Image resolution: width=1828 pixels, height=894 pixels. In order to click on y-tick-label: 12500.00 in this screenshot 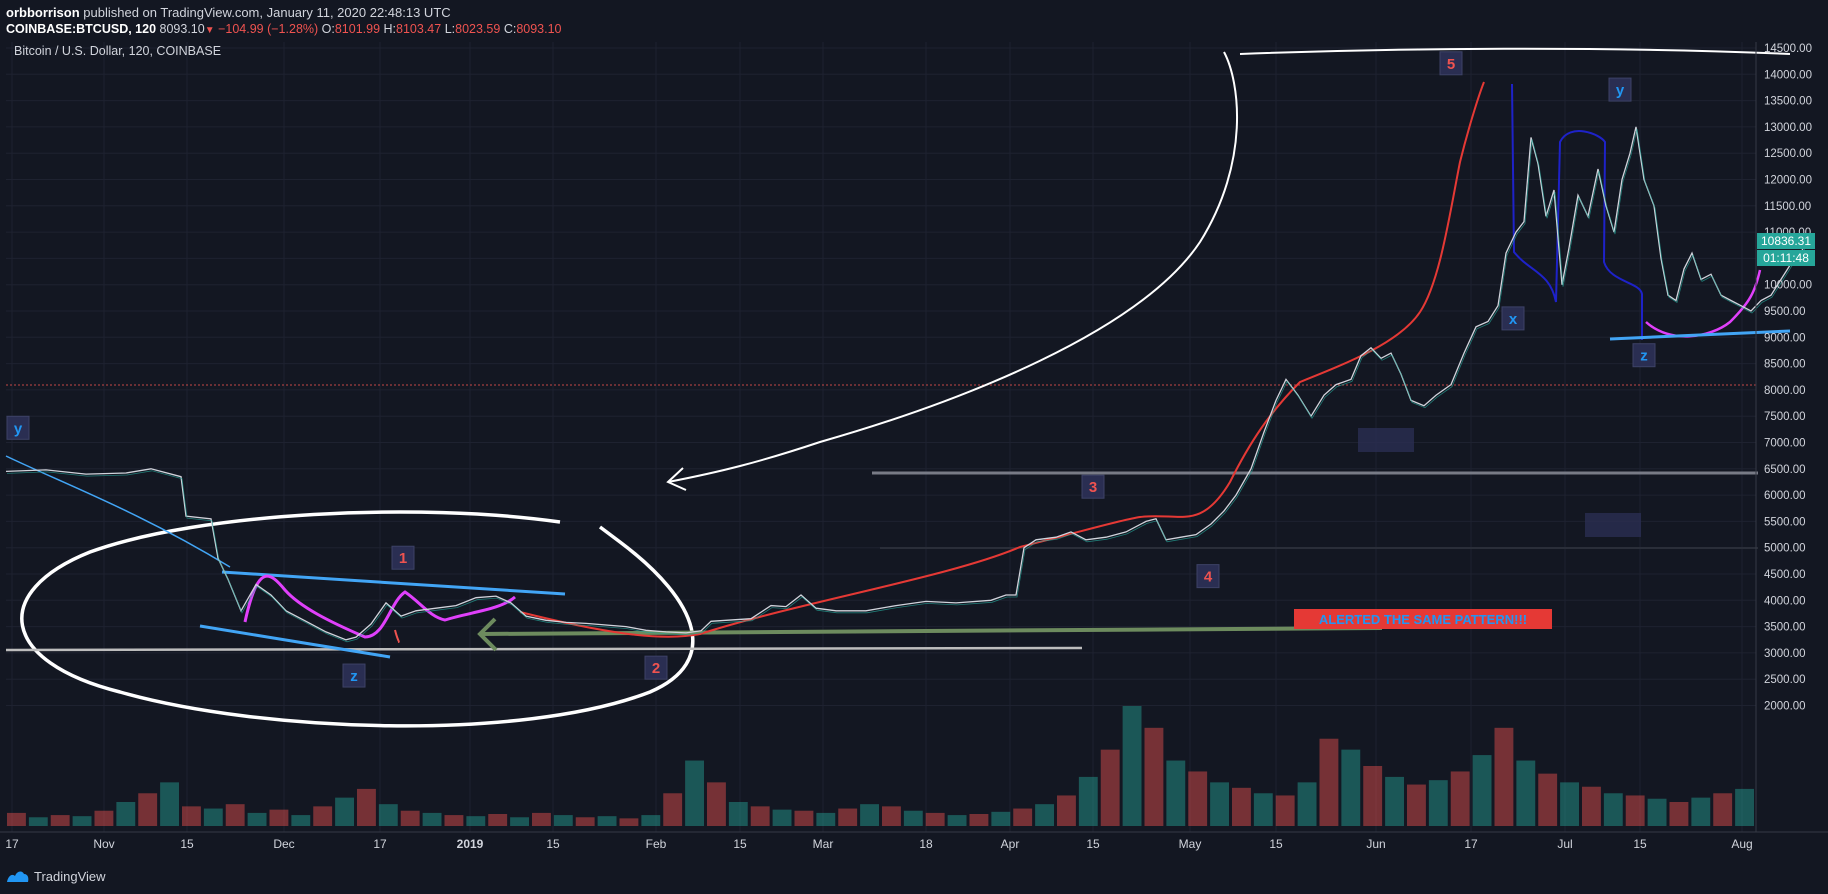, I will do `click(1788, 154)`.